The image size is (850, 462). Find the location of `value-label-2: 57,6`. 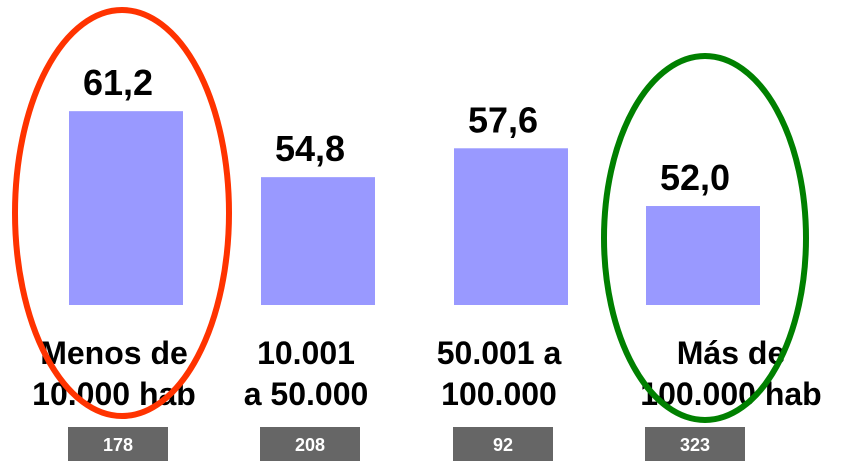

value-label-2: 57,6 is located at coordinates (503, 119).